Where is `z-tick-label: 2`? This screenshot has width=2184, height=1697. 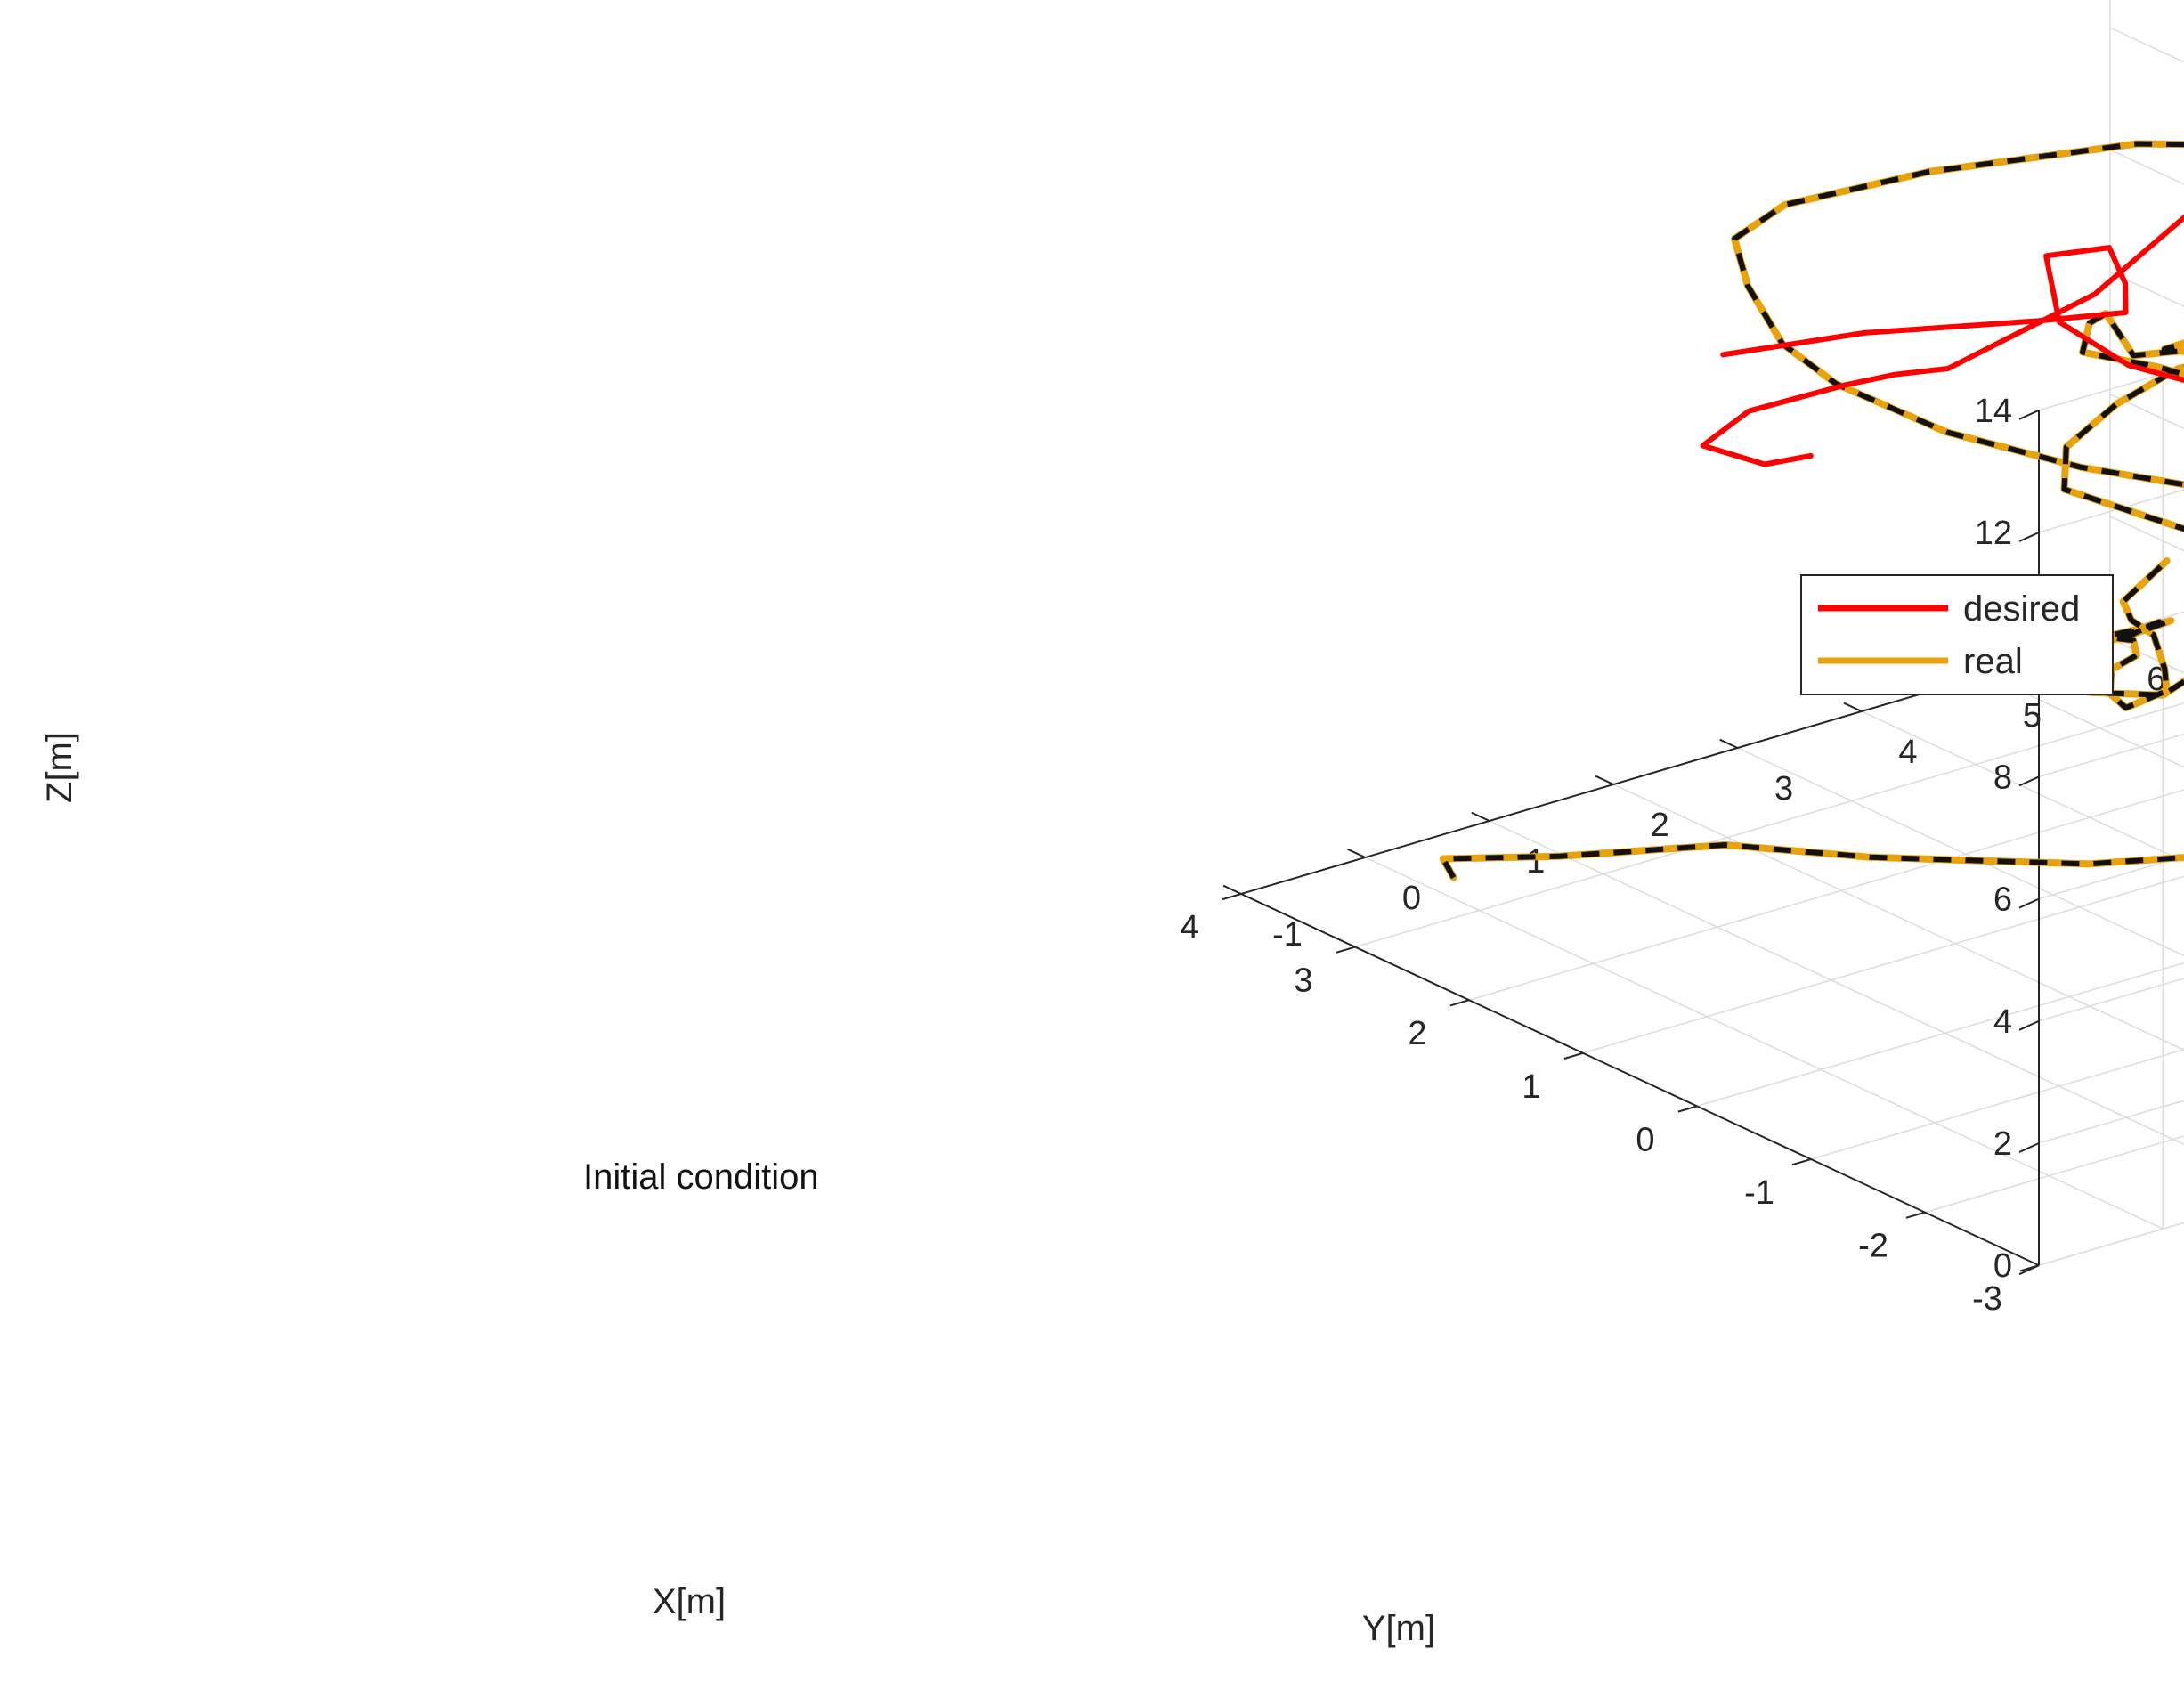
z-tick-label: 2 is located at coordinates (2003, 1144).